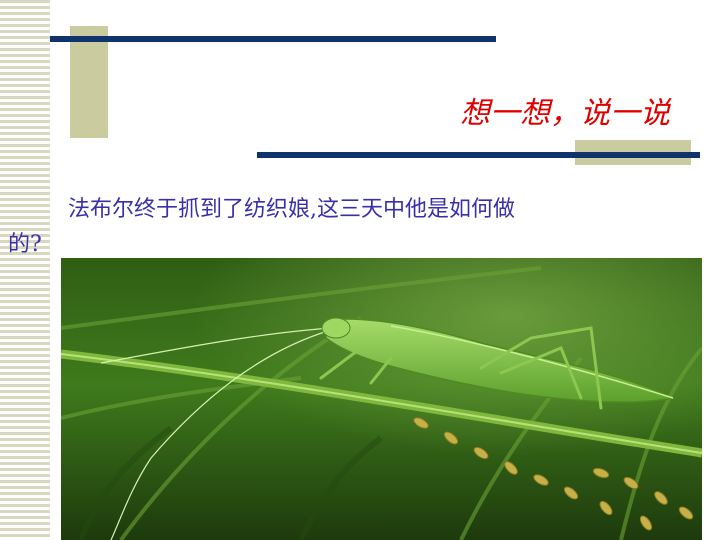 The width and height of the screenshot is (720, 540). I want to click on decorative-block-top, so click(89, 82).